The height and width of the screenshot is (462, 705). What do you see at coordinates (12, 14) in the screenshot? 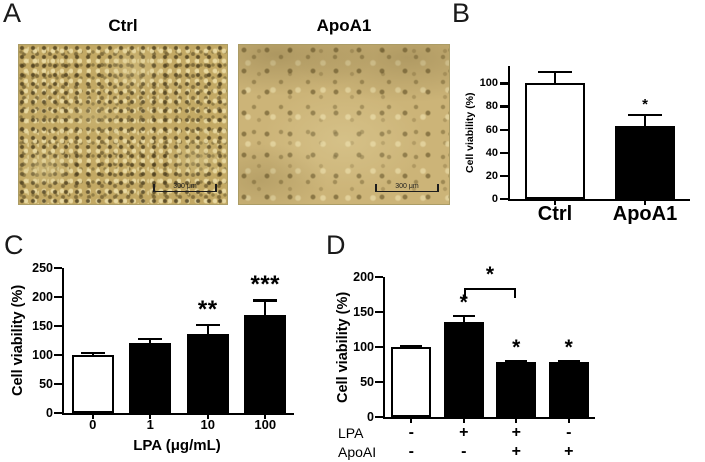
I see `panel-a-label: A` at bounding box center [12, 14].